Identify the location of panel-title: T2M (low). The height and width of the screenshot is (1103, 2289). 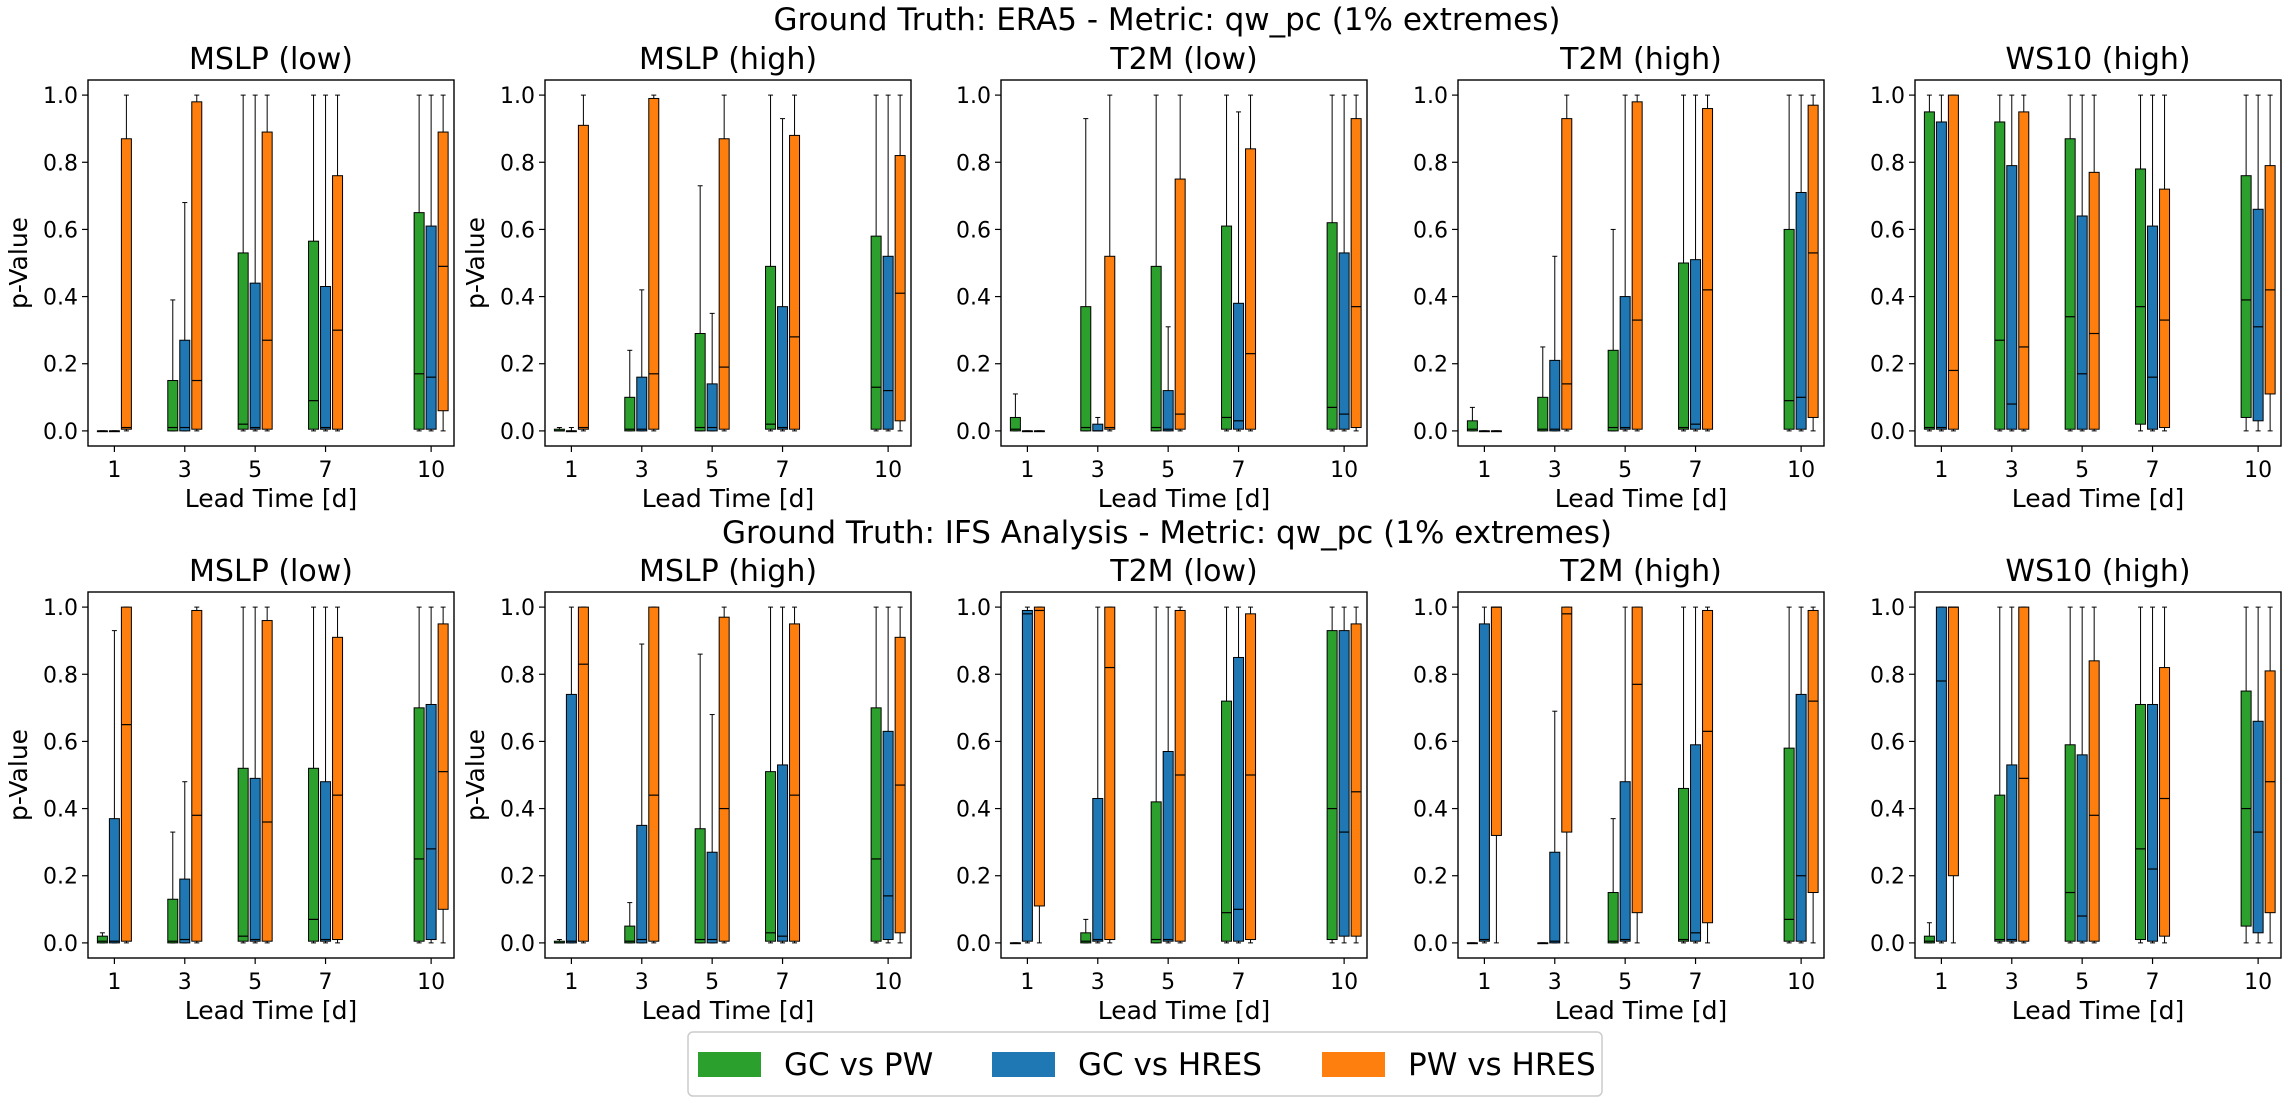
(1183, 59).